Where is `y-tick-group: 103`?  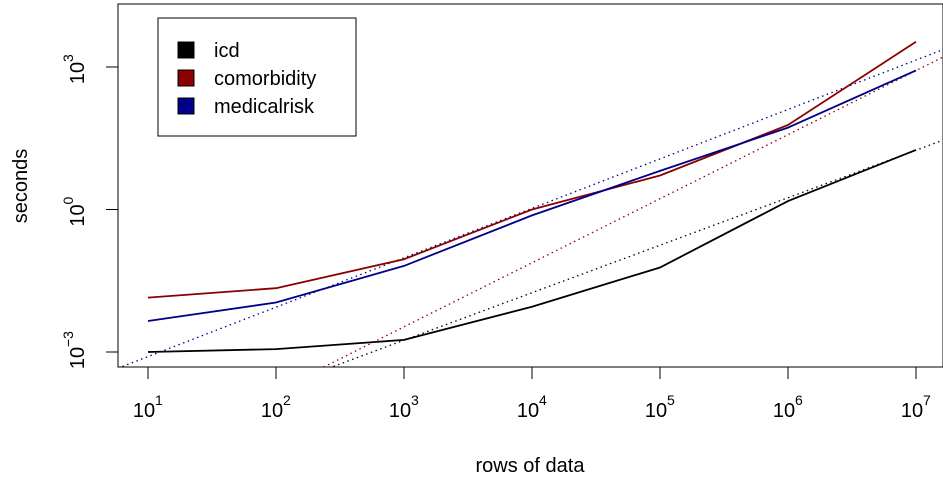
y-tick-group: 103 is located at coordinates (74, 69).